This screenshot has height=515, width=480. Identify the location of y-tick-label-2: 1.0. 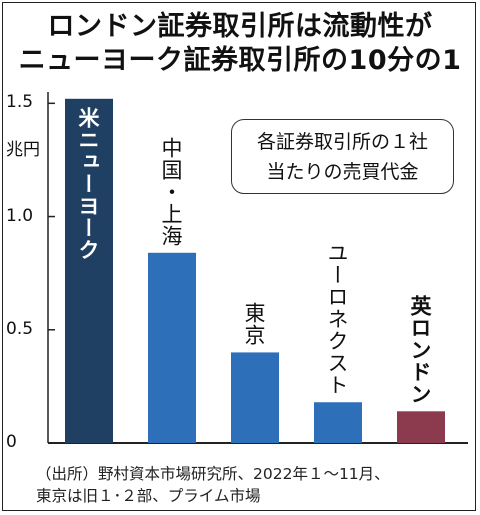
(20, 215).